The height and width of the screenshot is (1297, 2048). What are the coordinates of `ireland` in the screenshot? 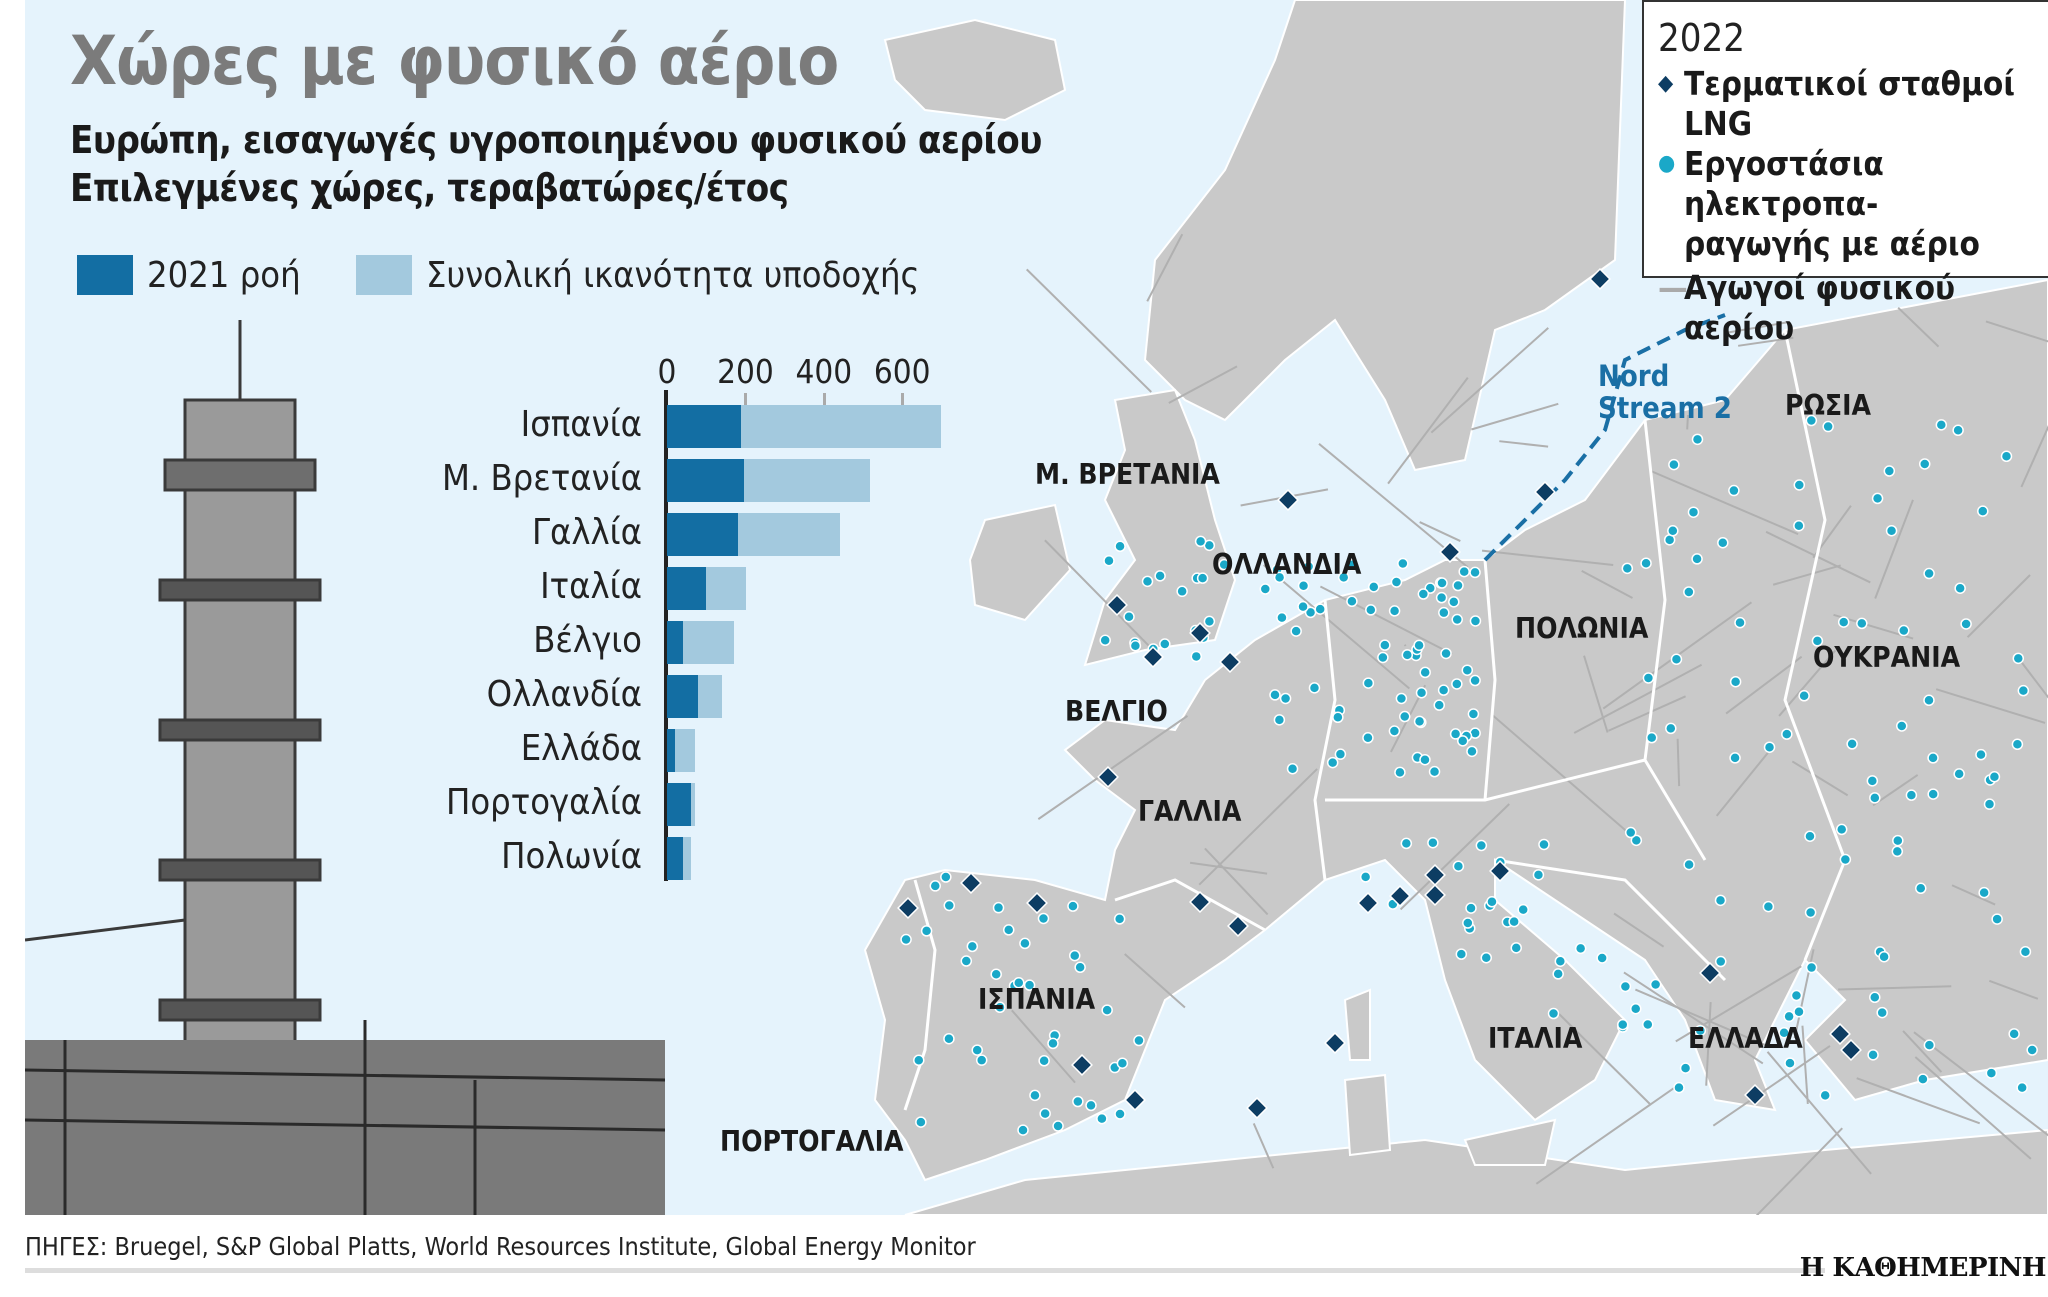 It's located at (1020, 562).